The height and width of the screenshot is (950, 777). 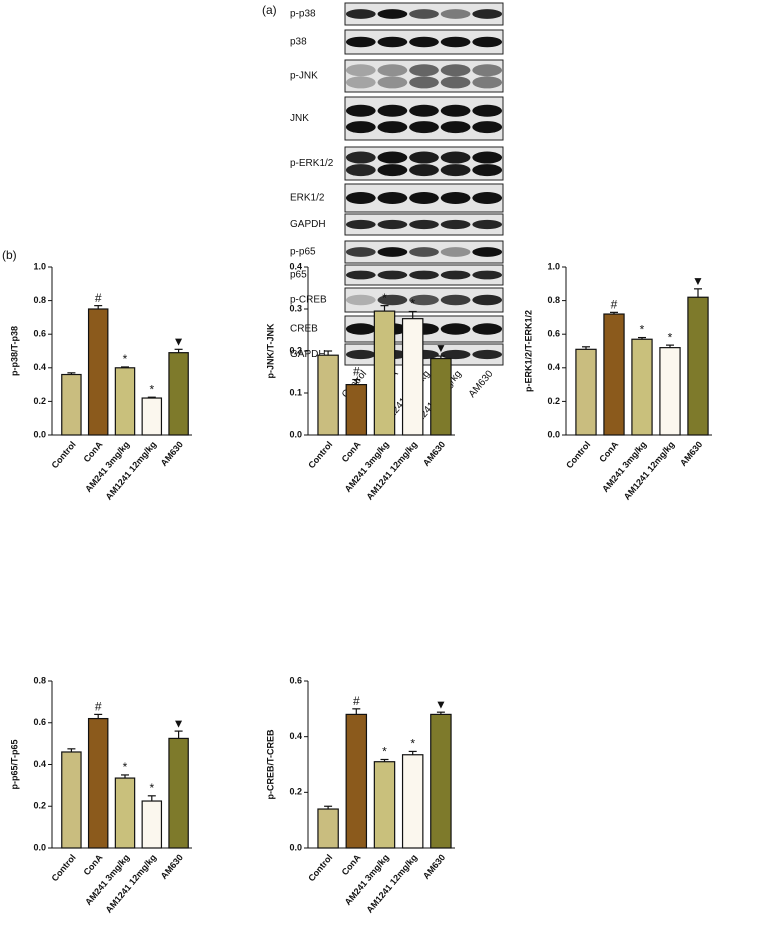 I want to click on y-axis-label: p-CREB/T-CREB, so click(x=270, y=764).